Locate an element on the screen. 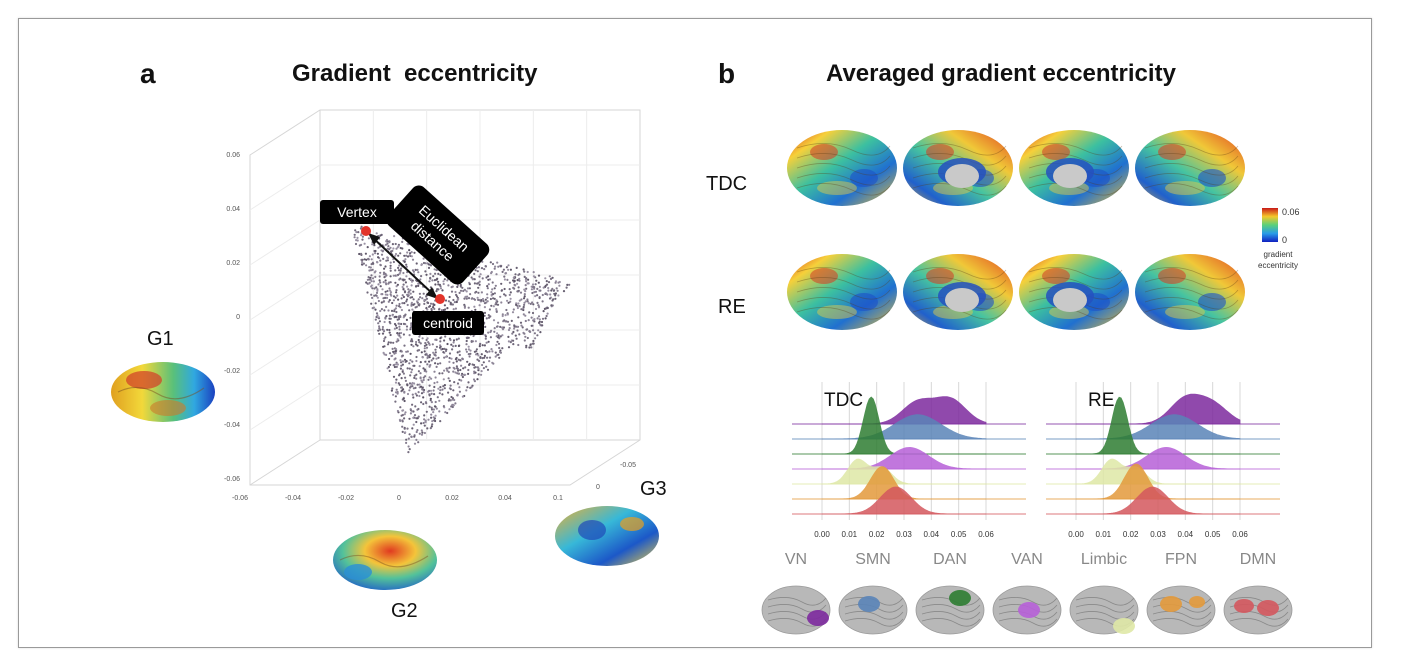  g3-label: G3 is located at coordinates (653, 489).